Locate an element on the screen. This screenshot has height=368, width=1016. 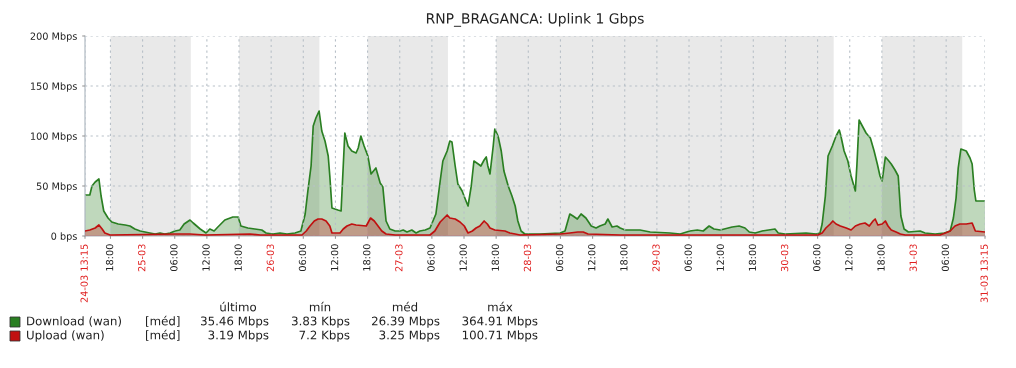
x-tick-label: 31-03 13:15 is located at coordinates (984, 273).